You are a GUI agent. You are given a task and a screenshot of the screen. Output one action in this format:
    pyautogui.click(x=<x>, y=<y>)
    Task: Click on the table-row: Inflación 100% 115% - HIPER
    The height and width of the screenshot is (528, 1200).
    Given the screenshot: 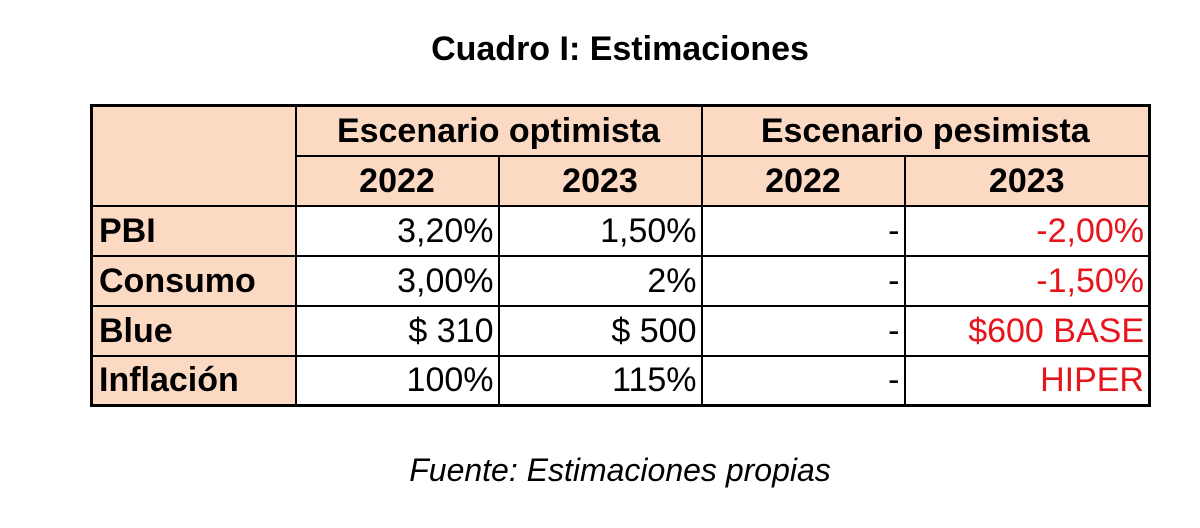 What is the action you would take?
    pyautogui.click(x=620, y=380)
    